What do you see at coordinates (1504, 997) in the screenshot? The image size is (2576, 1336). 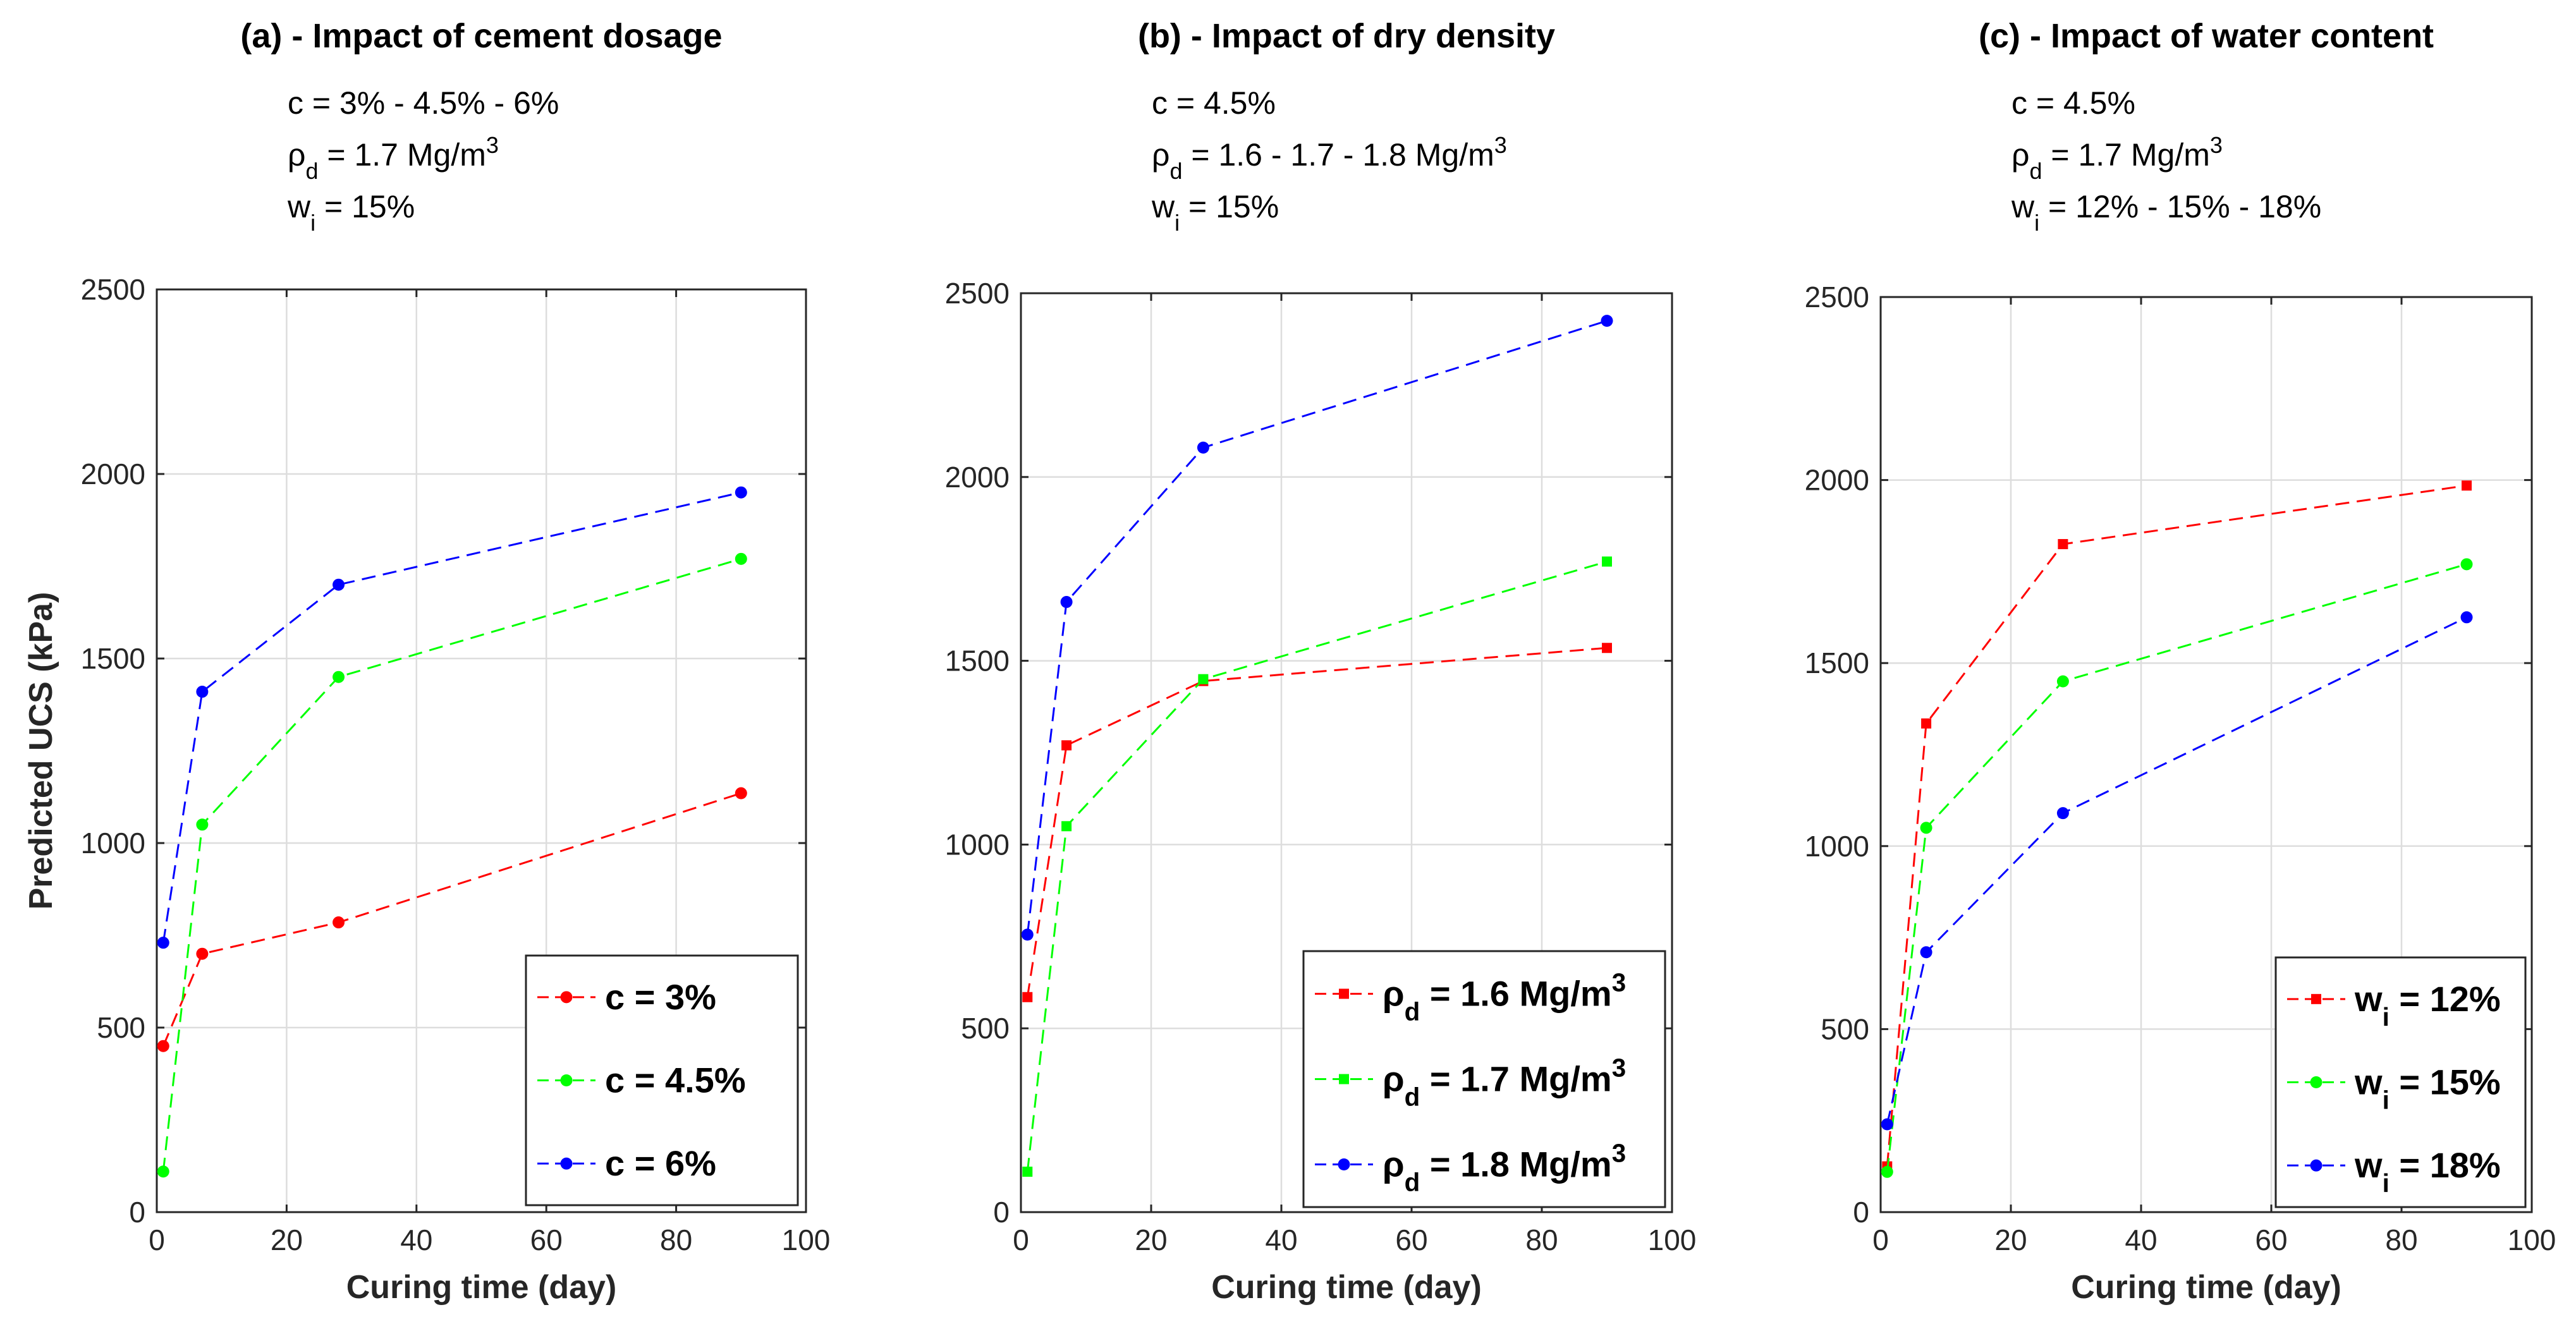 I see `legend-label: ρd = 1.6 Mg/m3` at bounding box center [1504, 997].